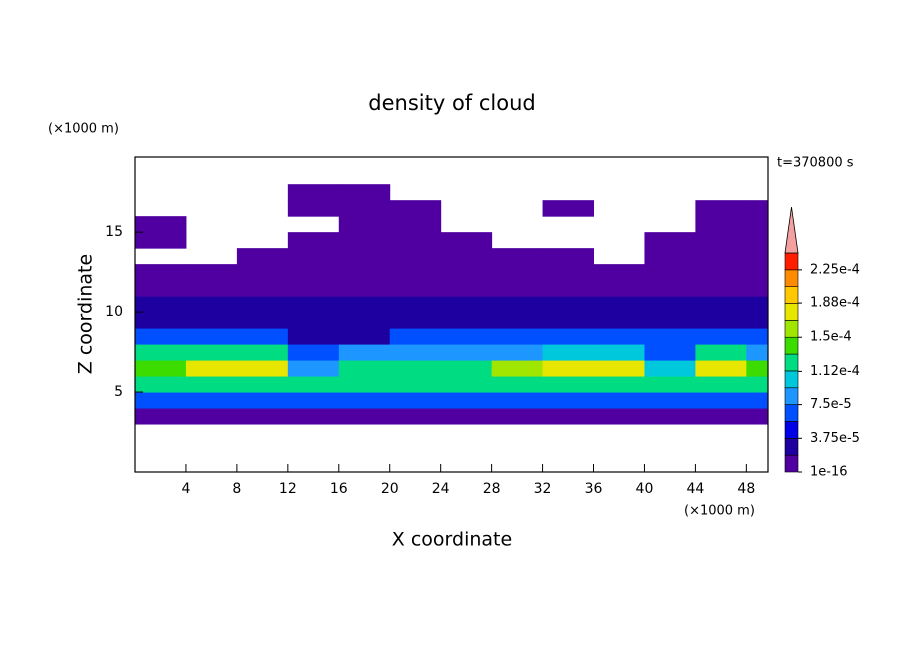 This screenshot has width=904, height=654. Describe the element at coordinates (185, 489) in the screenshot. I see `x-tick-label: 4` at that location.